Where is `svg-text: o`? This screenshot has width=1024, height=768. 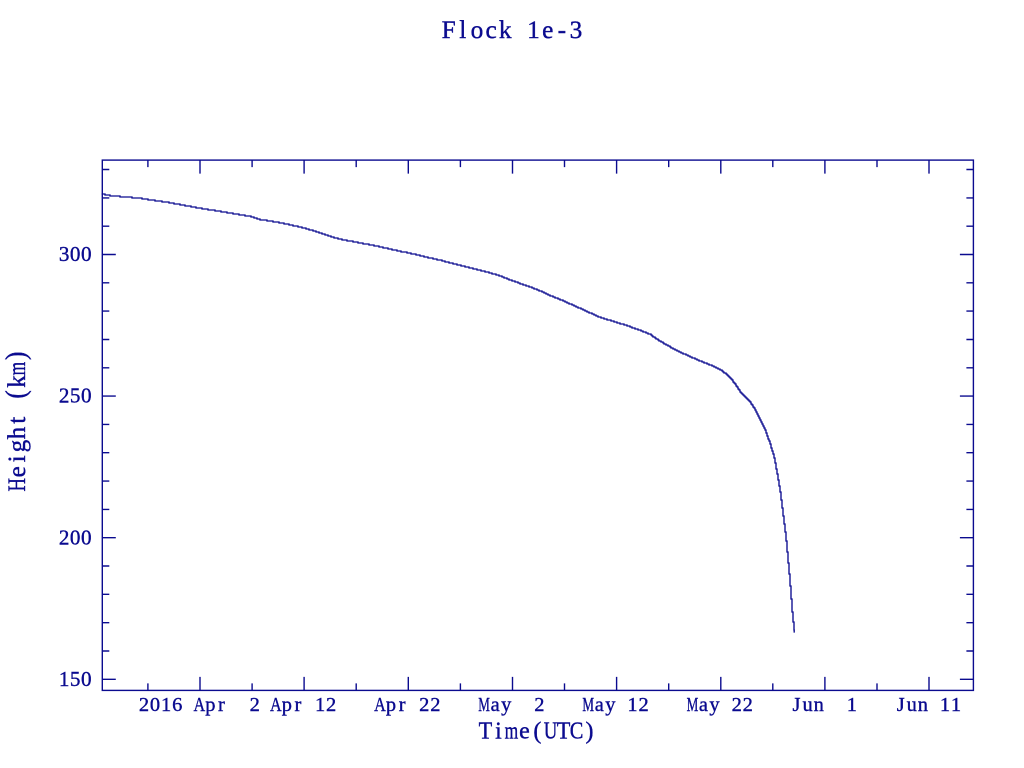 svg-text: o is located at coordinates (477, 30).